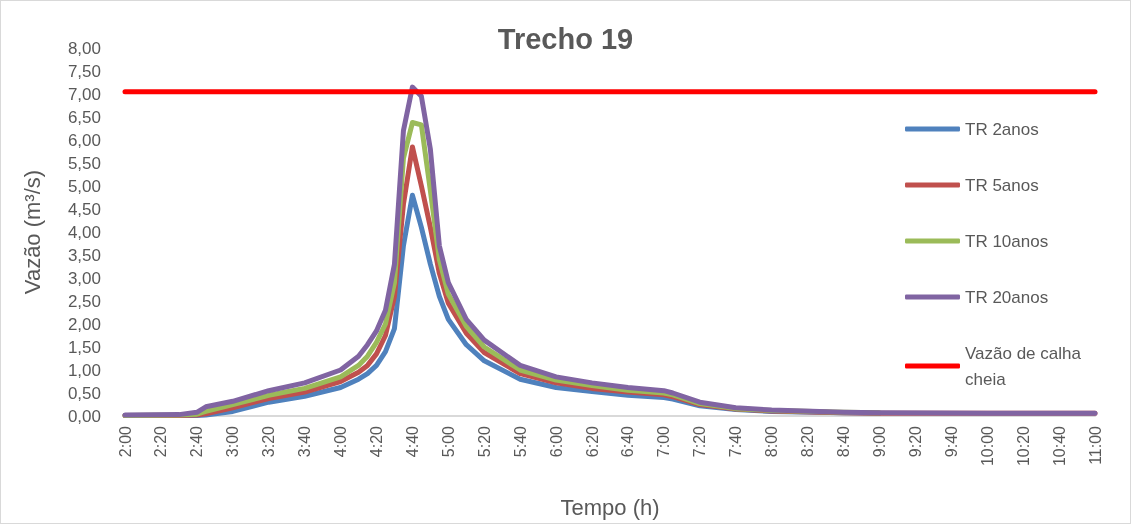 The width and height of the screenshot is (1131, 524). I want to click on x-tick-label: 2:20, so click(161, 441).